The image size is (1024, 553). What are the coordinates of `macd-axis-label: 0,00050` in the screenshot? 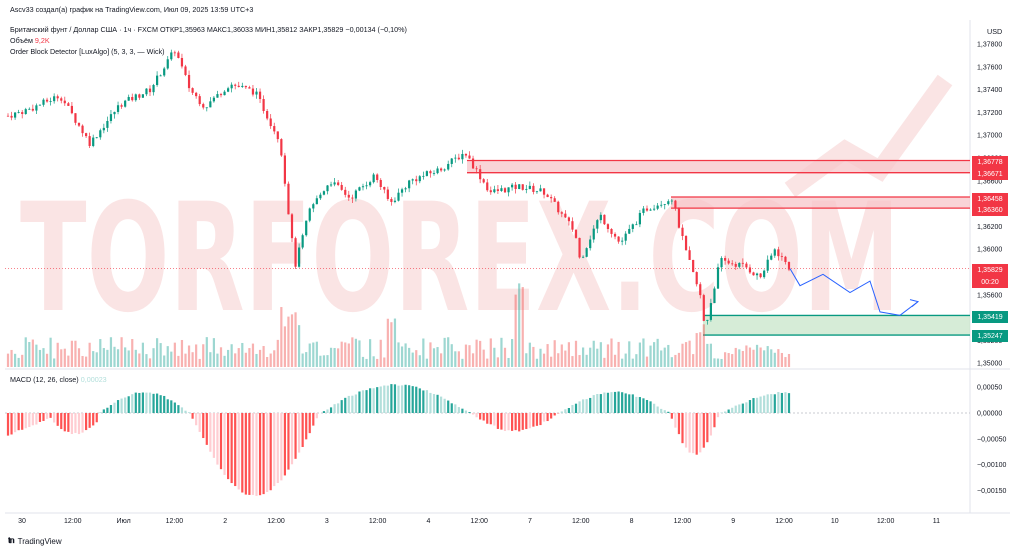 It's located at (989, 388).